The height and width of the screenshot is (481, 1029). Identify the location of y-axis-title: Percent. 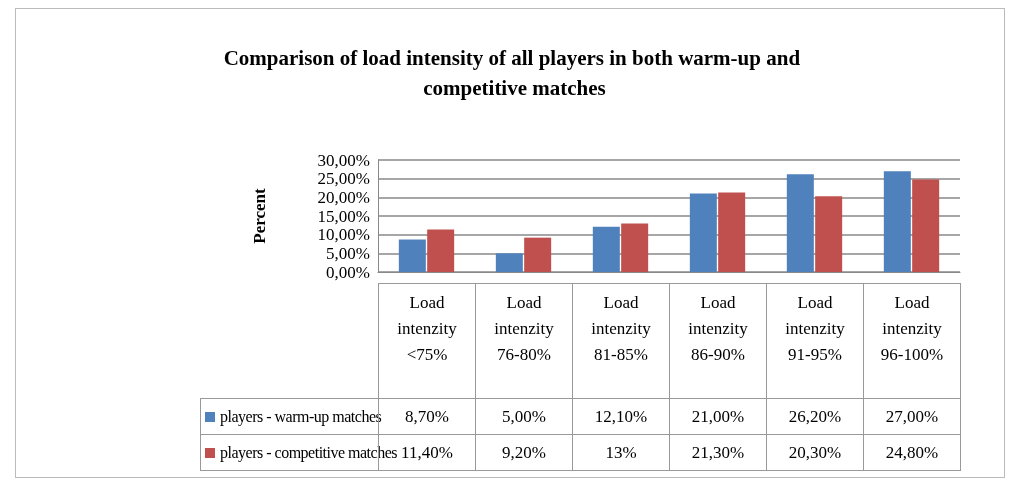
(259, 215).